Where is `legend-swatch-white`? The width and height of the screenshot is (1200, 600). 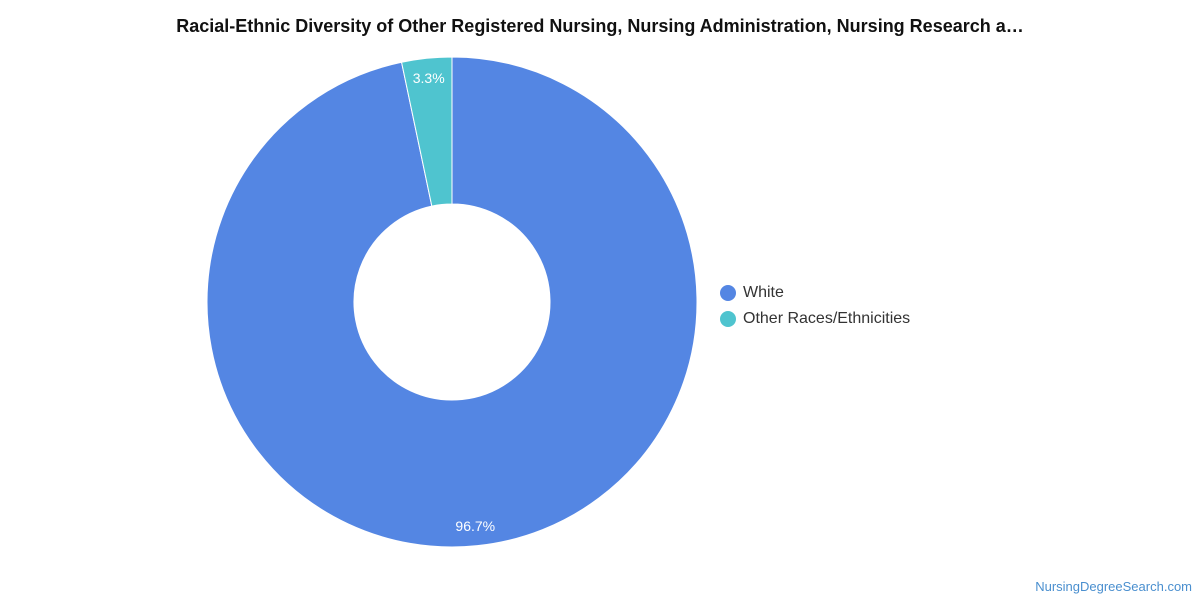
legend-swatch-white is located at coordinates (728, 293).